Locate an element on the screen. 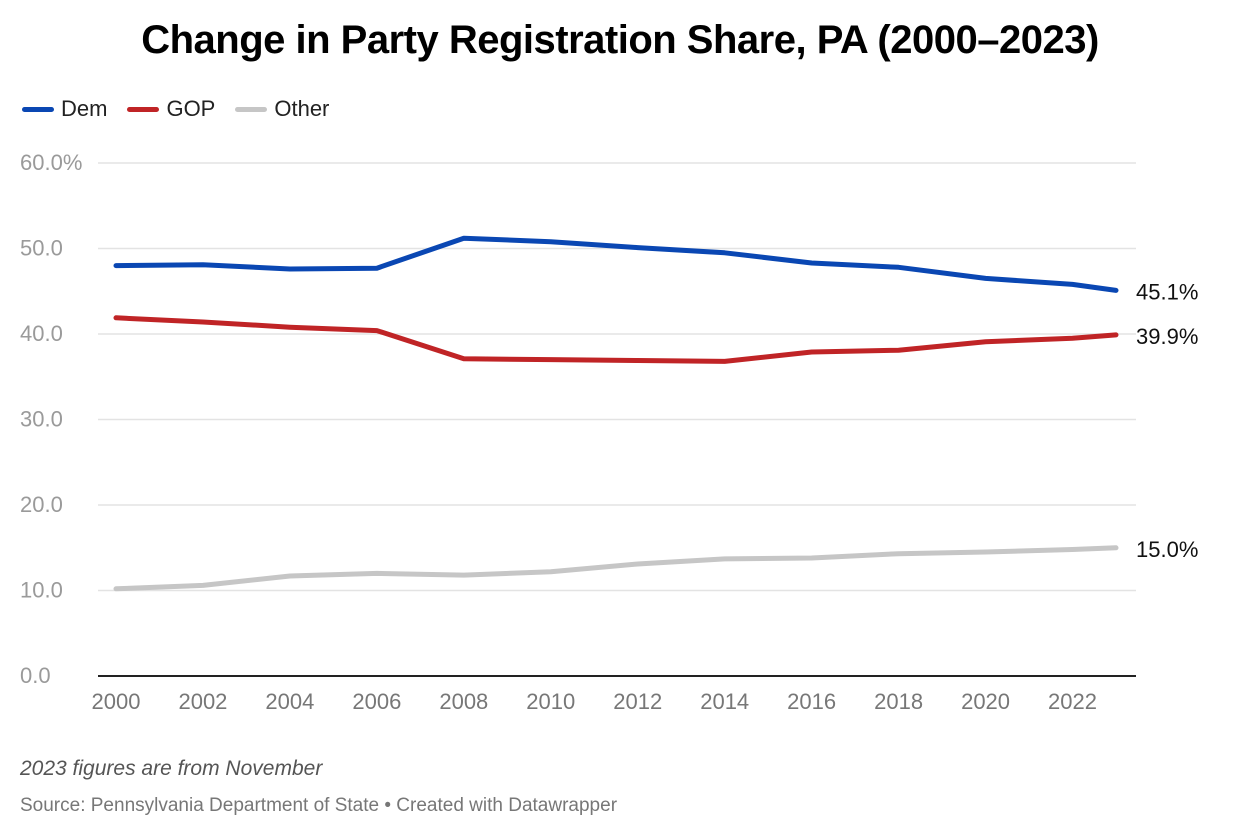 This screenshot has width=1240, height=840. legend-item-gop: GOP is located at coordinates (171, 109).